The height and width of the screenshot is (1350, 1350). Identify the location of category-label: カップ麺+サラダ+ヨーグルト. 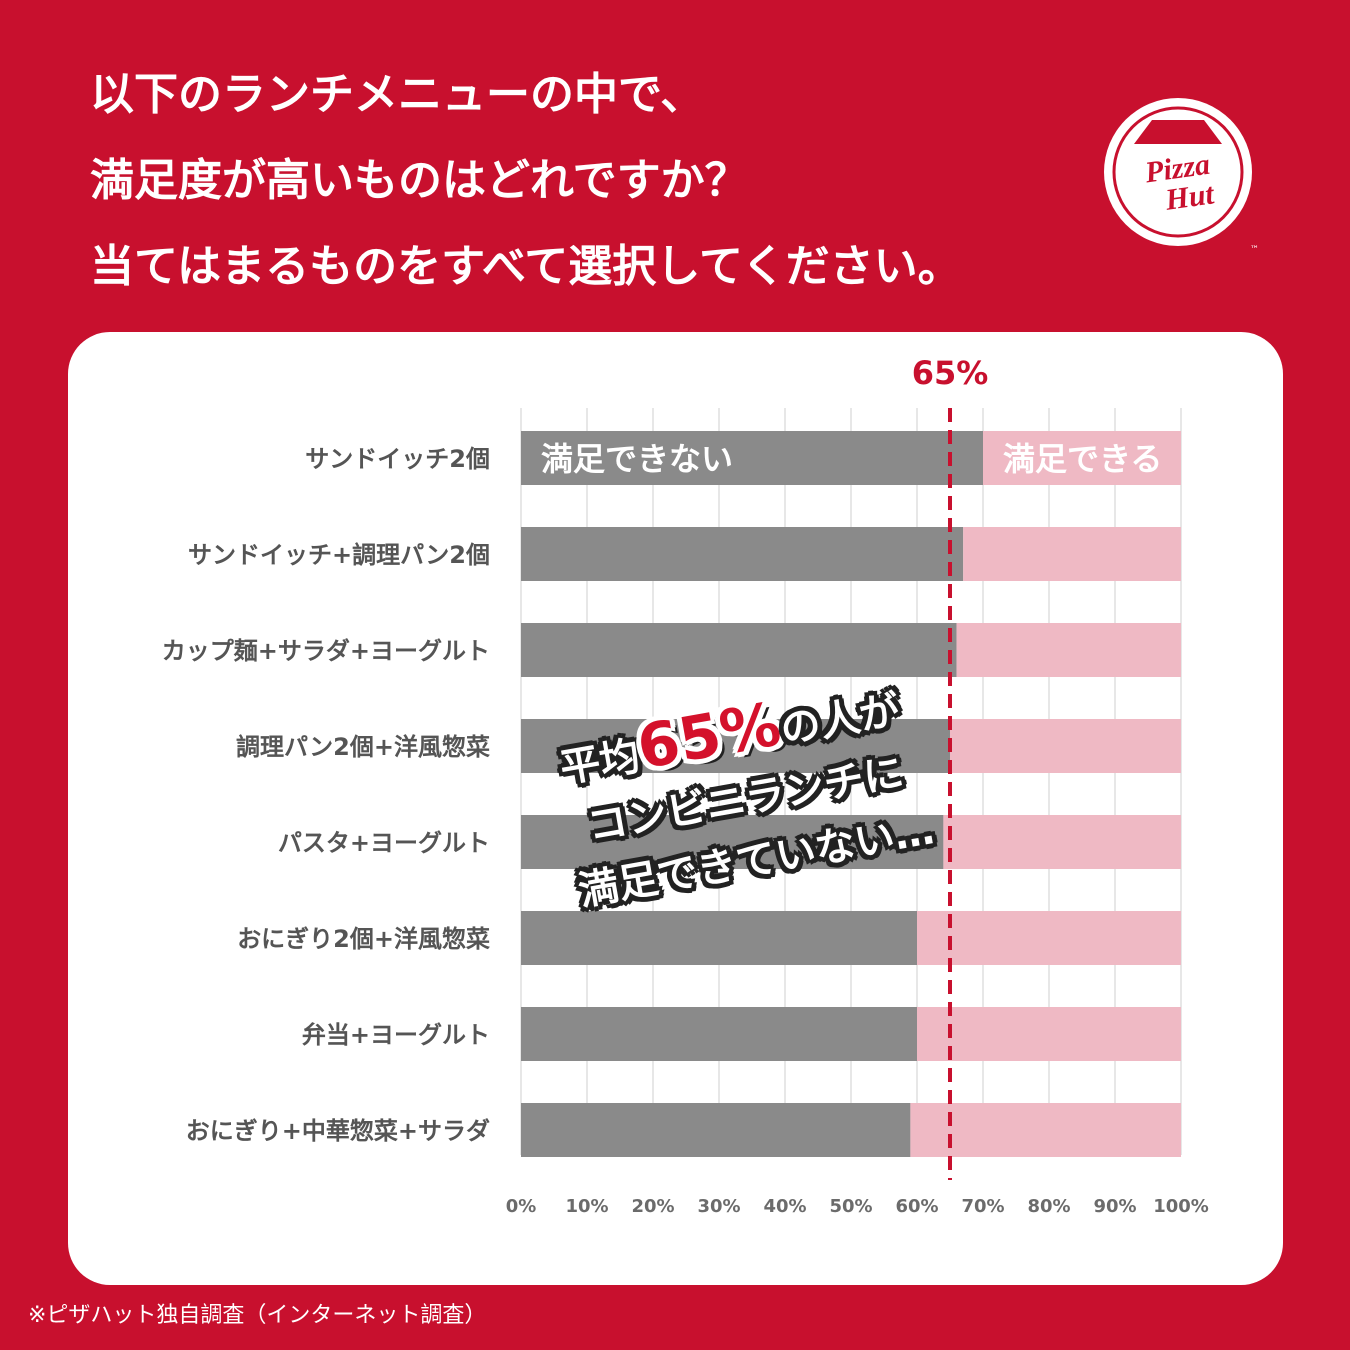
(326, 651).